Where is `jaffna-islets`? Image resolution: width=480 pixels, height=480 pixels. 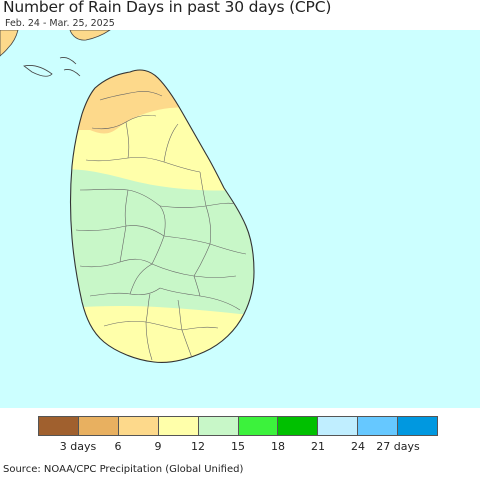
jaffna-islets is located at coordinates (70, 67).